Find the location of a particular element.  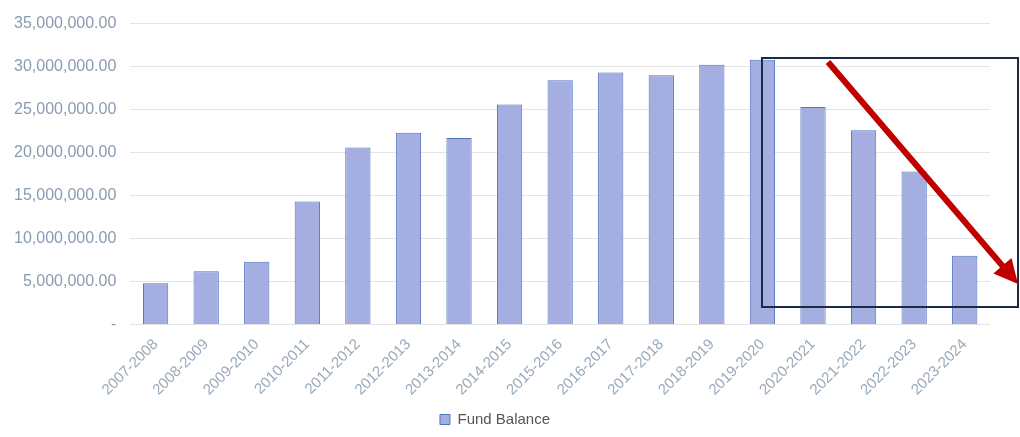

legend-label: Fund Balance is located at coordinates (504, 418).